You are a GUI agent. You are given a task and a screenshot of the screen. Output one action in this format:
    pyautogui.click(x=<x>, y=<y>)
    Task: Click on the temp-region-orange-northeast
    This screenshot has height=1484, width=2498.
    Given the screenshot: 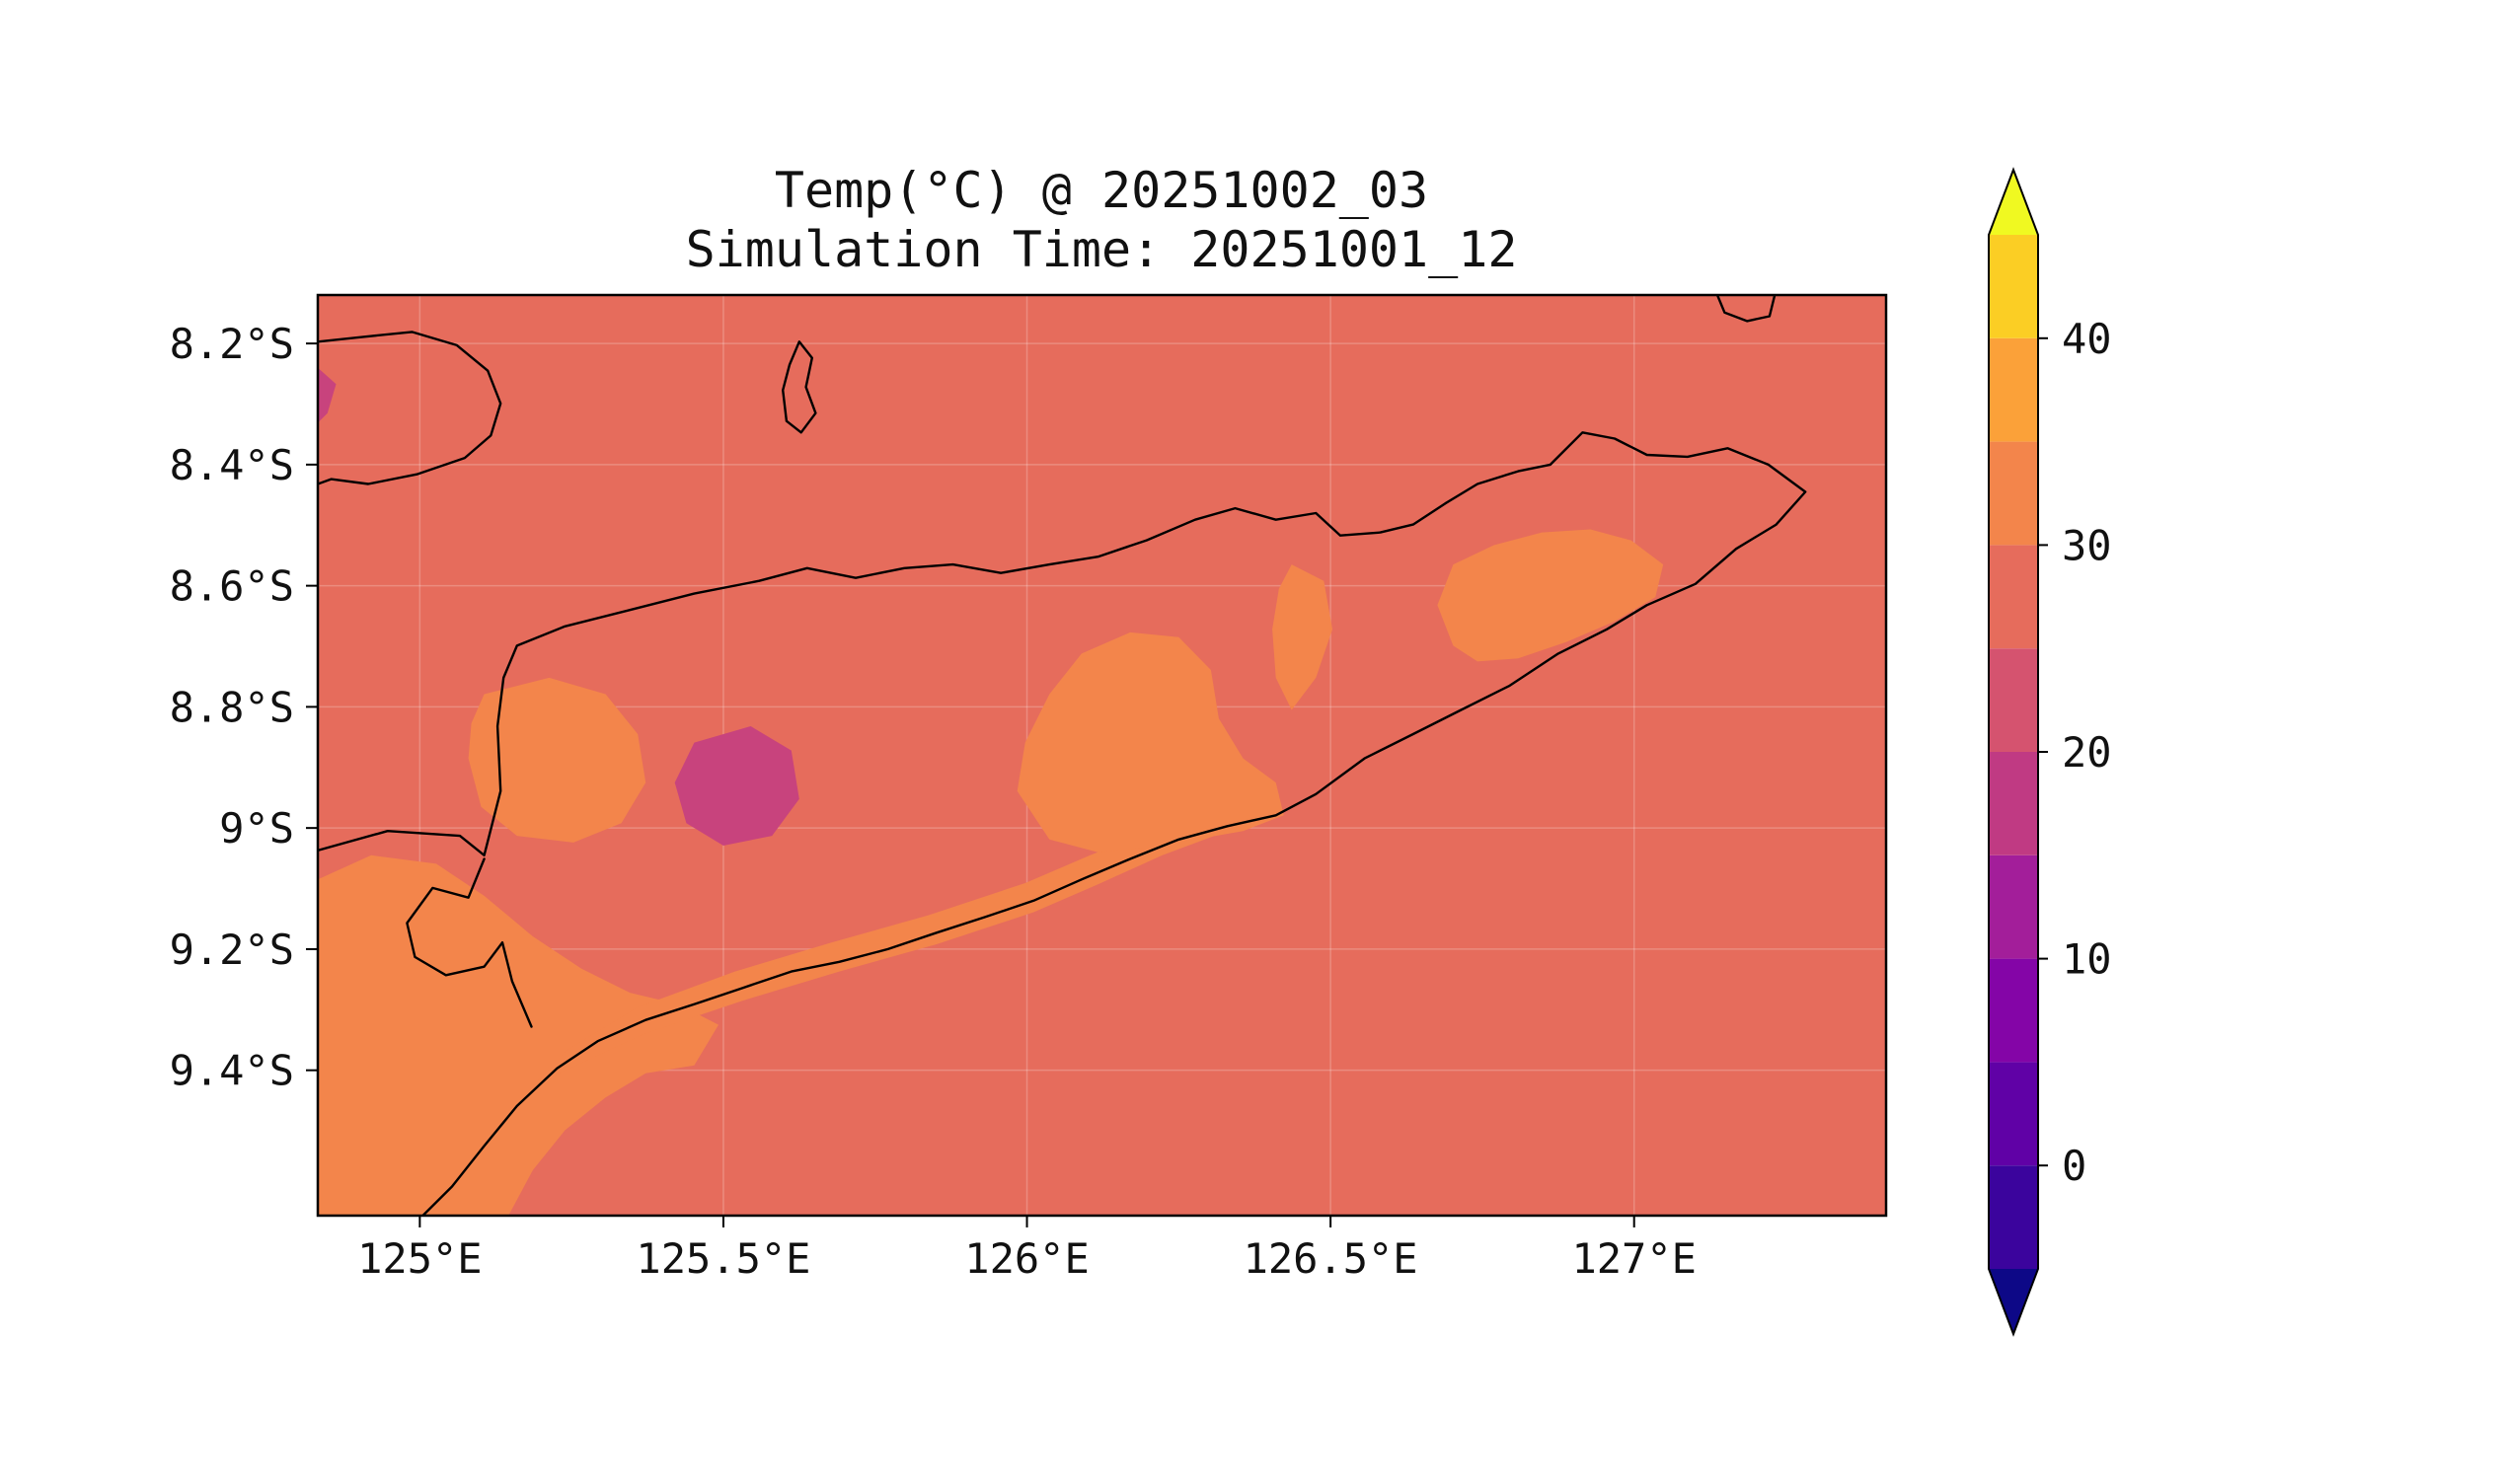 What is the action you would take?
    pyautogui.click(x=1550, y=595)
    